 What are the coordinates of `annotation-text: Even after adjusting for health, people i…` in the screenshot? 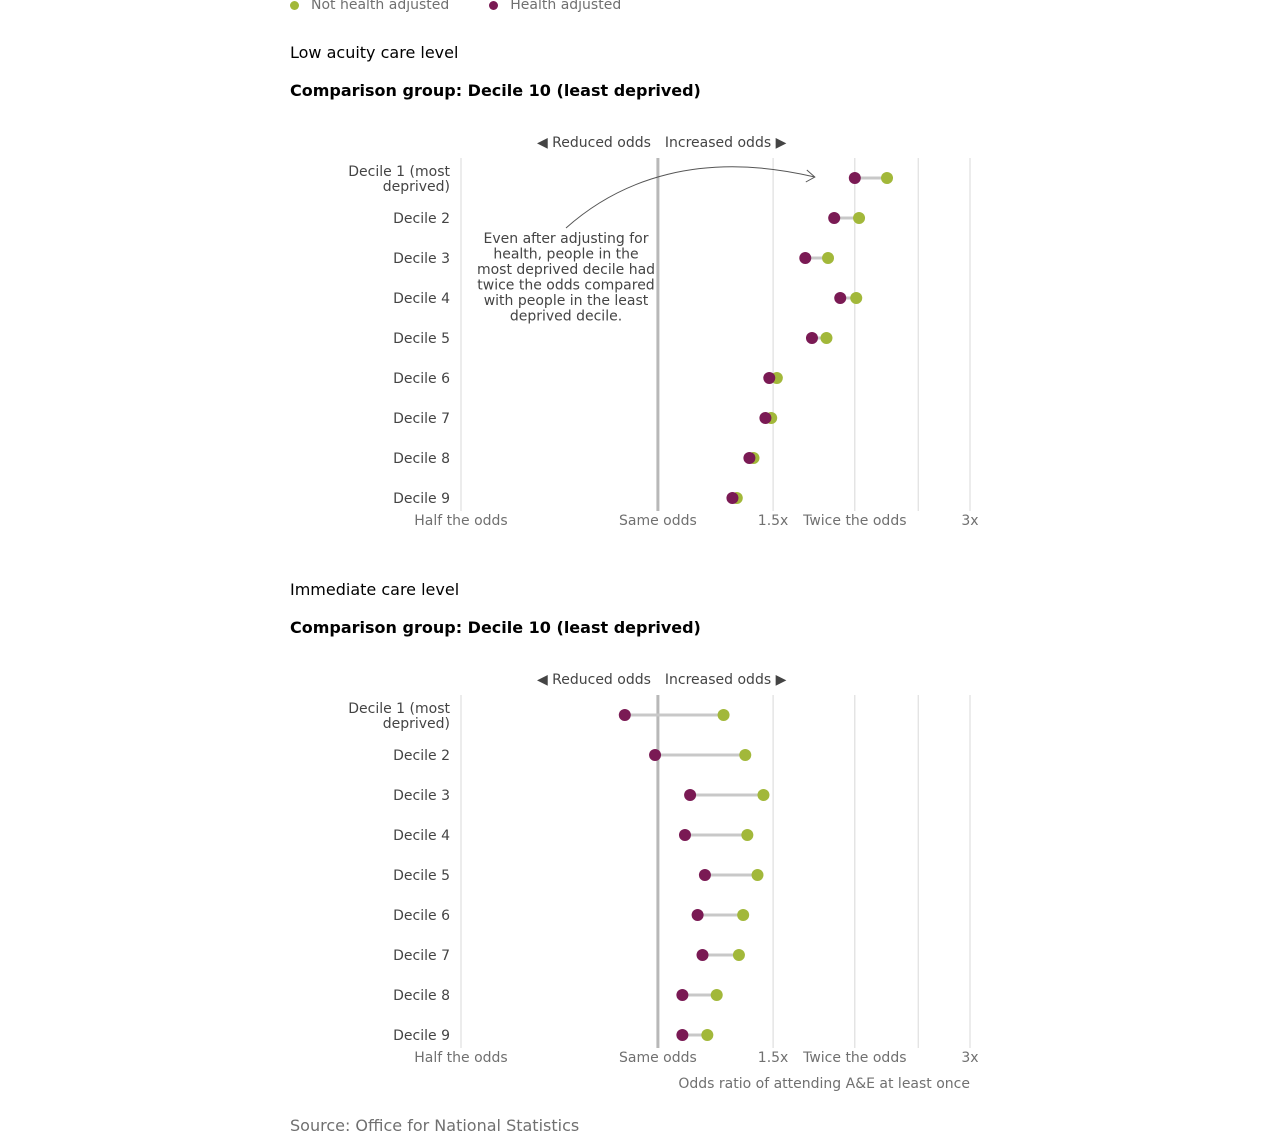 It's located at (566, 278).